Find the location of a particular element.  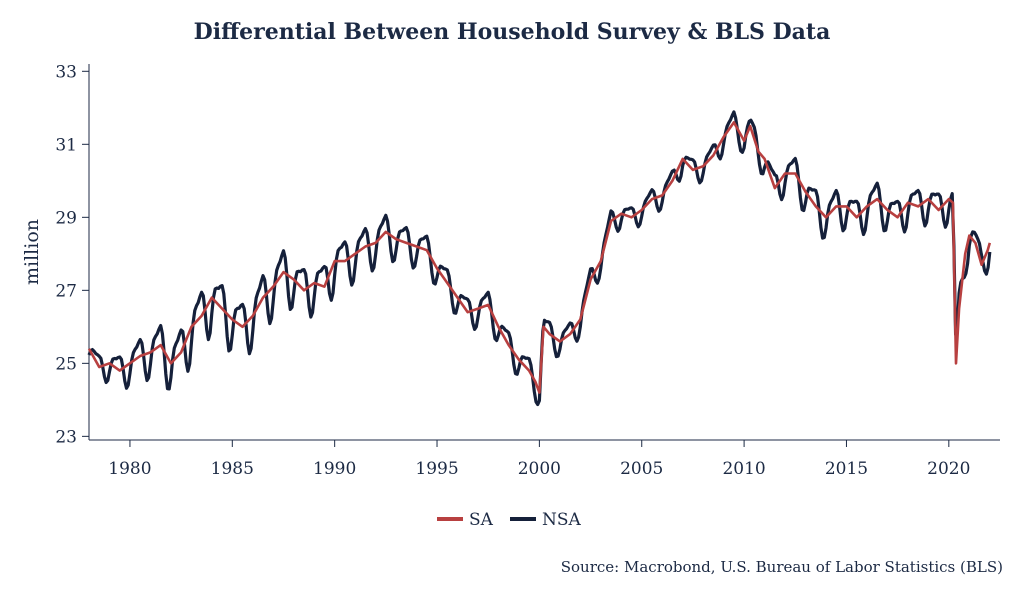

y-tick-label-29: 29 is located at coordinates (66, 218).